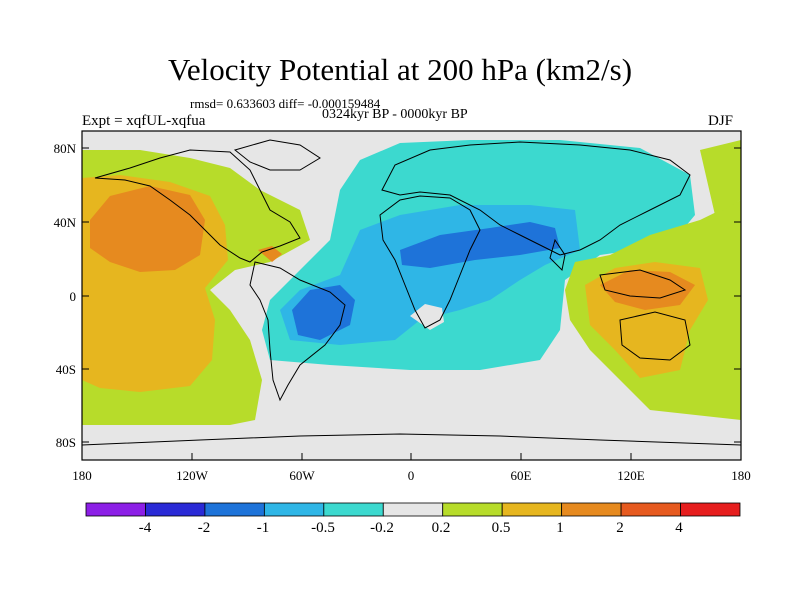 The width and height of the screenshot is (800, 600). What do you see at coordinates (411, 528) in the screenshot?
I see `colorbar-labels: -4 -2 -1 -0.5 -0.2 0.2 0.5 1 2 4` at bounding box center [411, 528].